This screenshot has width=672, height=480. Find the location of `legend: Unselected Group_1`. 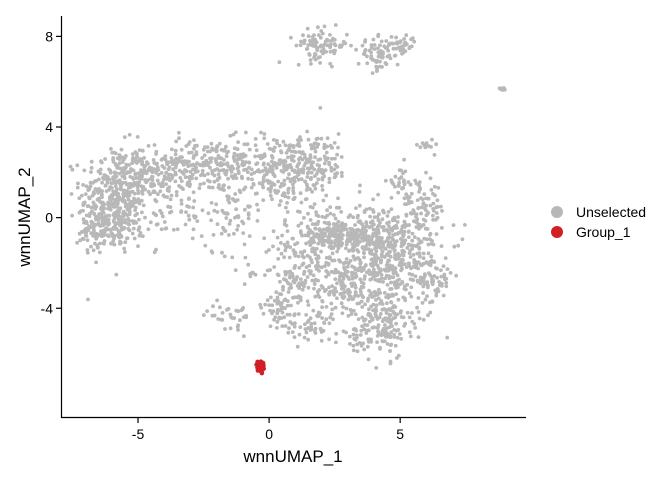

legend: Unselected Group_1 is located at coordinates (598, 222).